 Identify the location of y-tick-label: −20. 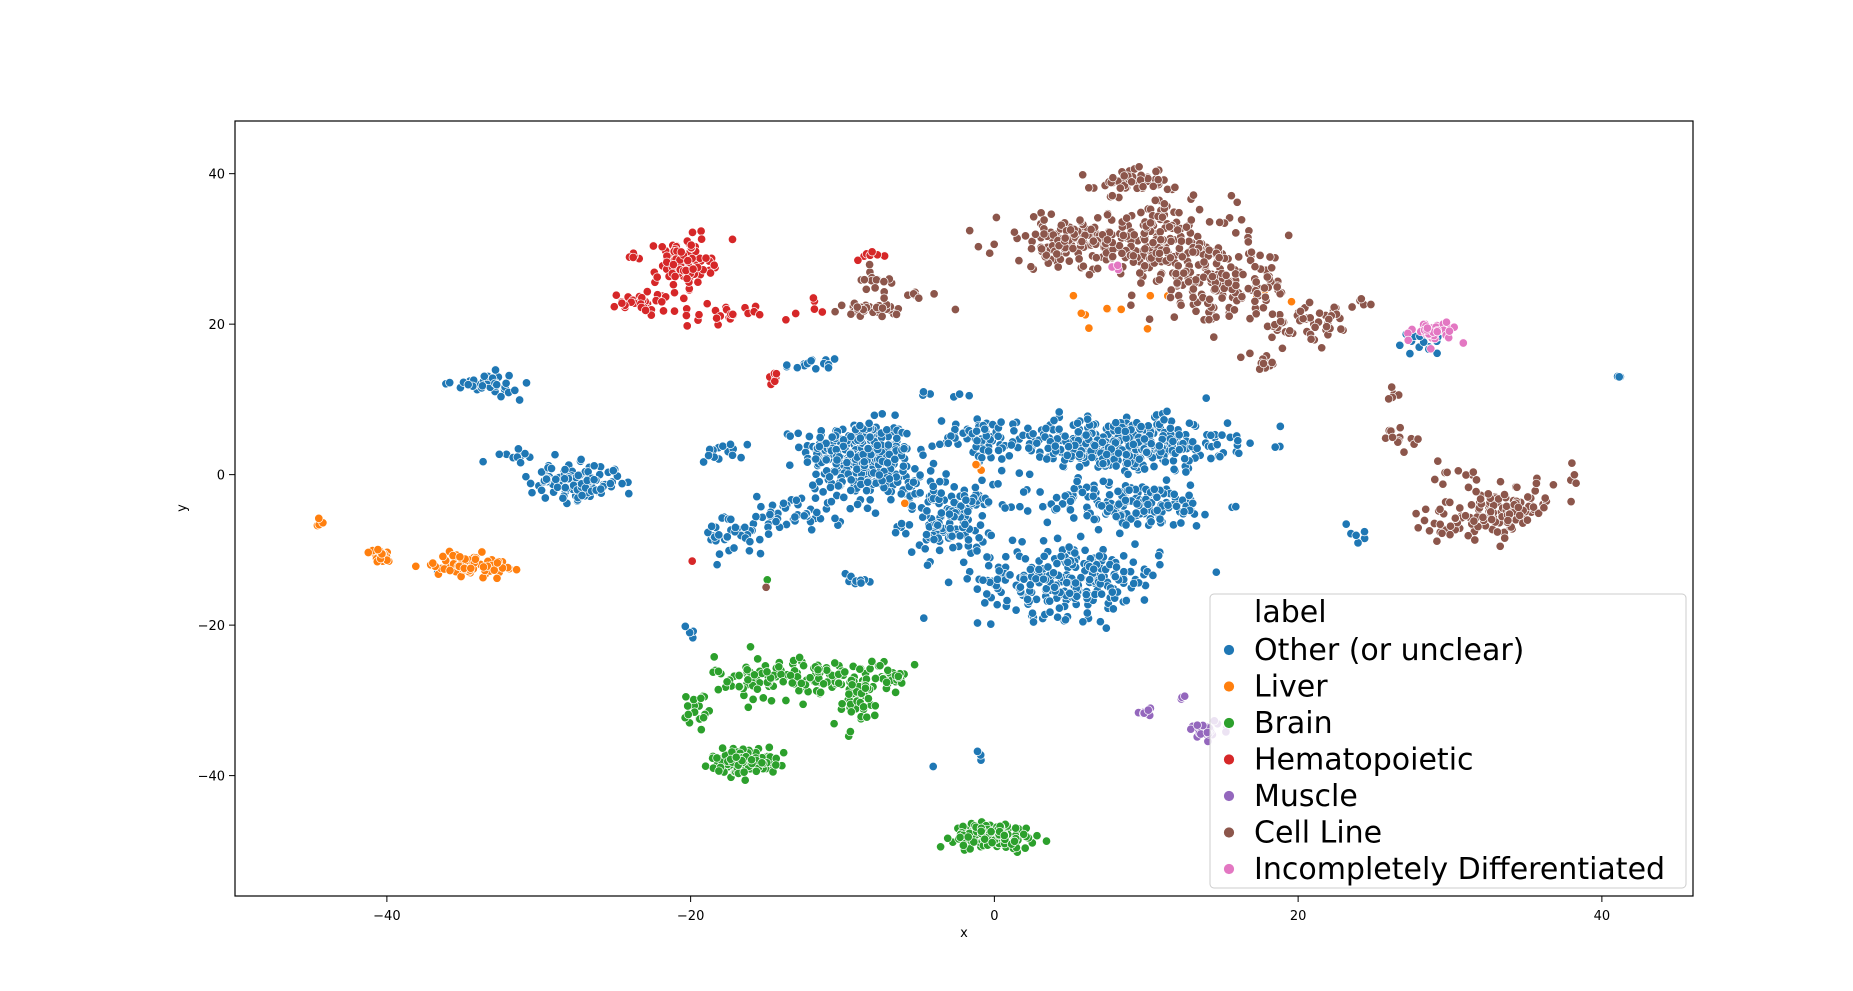
(211, 626).